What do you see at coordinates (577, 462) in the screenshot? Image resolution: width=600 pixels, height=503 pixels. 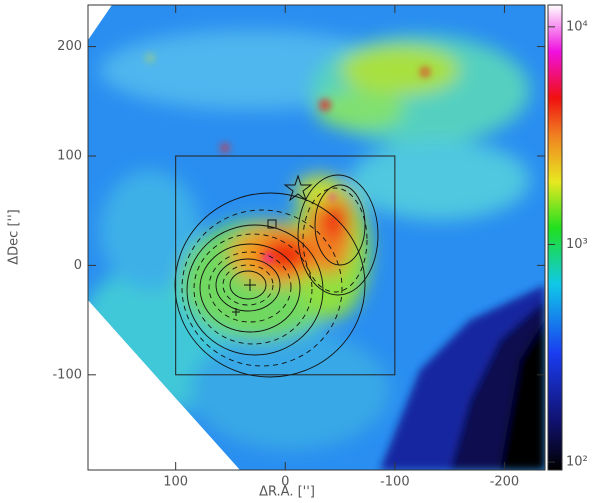 I see `colorbar-tick-label: 10²` at bounding box center [577, 462].